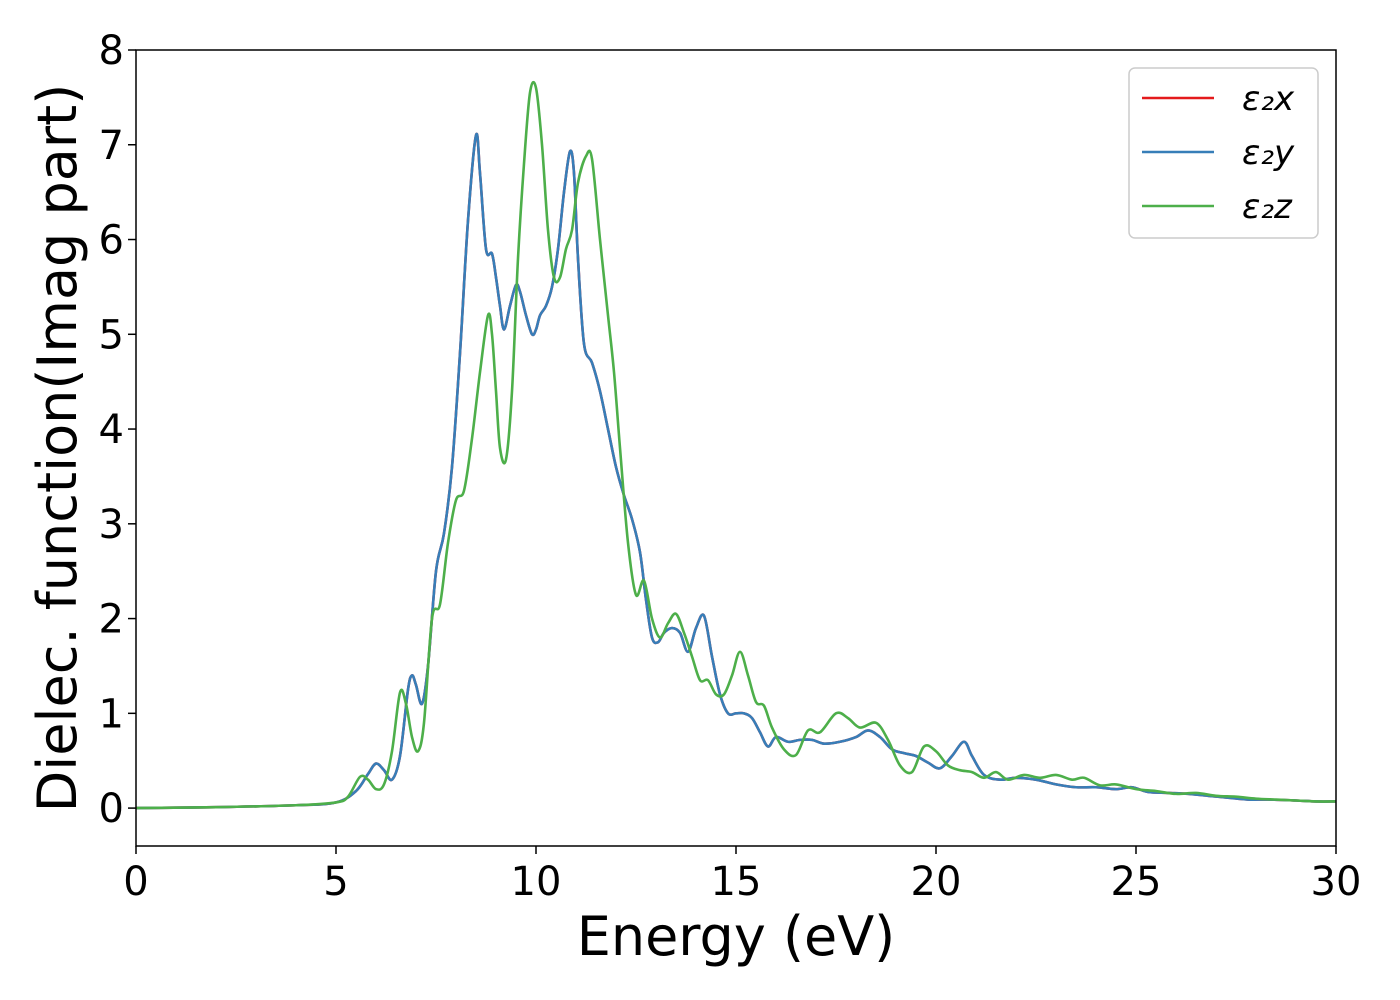 The height and width of the screenshot is (1000, 1400). Describe the element at coordinates (736, 936) in the screenshot. I see `x-axis-title: Energy (eV)` at that location.